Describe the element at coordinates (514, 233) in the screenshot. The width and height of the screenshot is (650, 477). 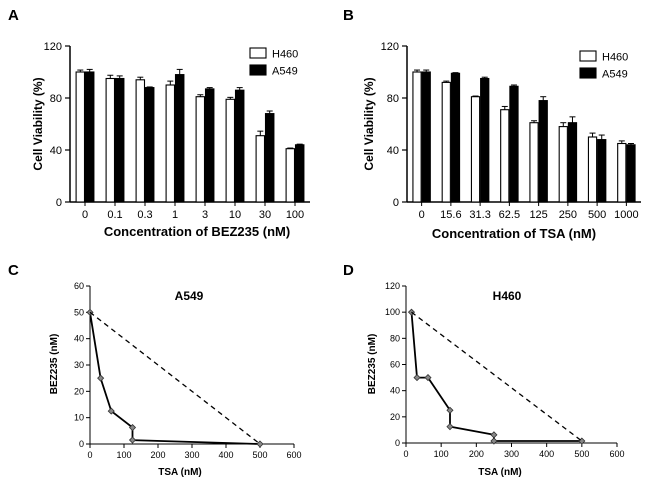
I see `panel-b-xlabel: Concentration of TSA (nM)` at that location.